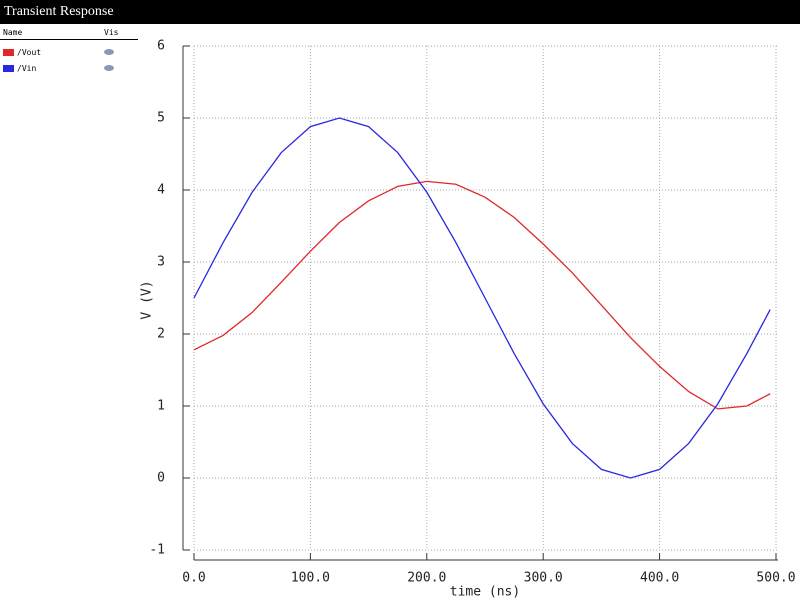  I want to click on x-tick-label: 200.0, so click(426, 578).